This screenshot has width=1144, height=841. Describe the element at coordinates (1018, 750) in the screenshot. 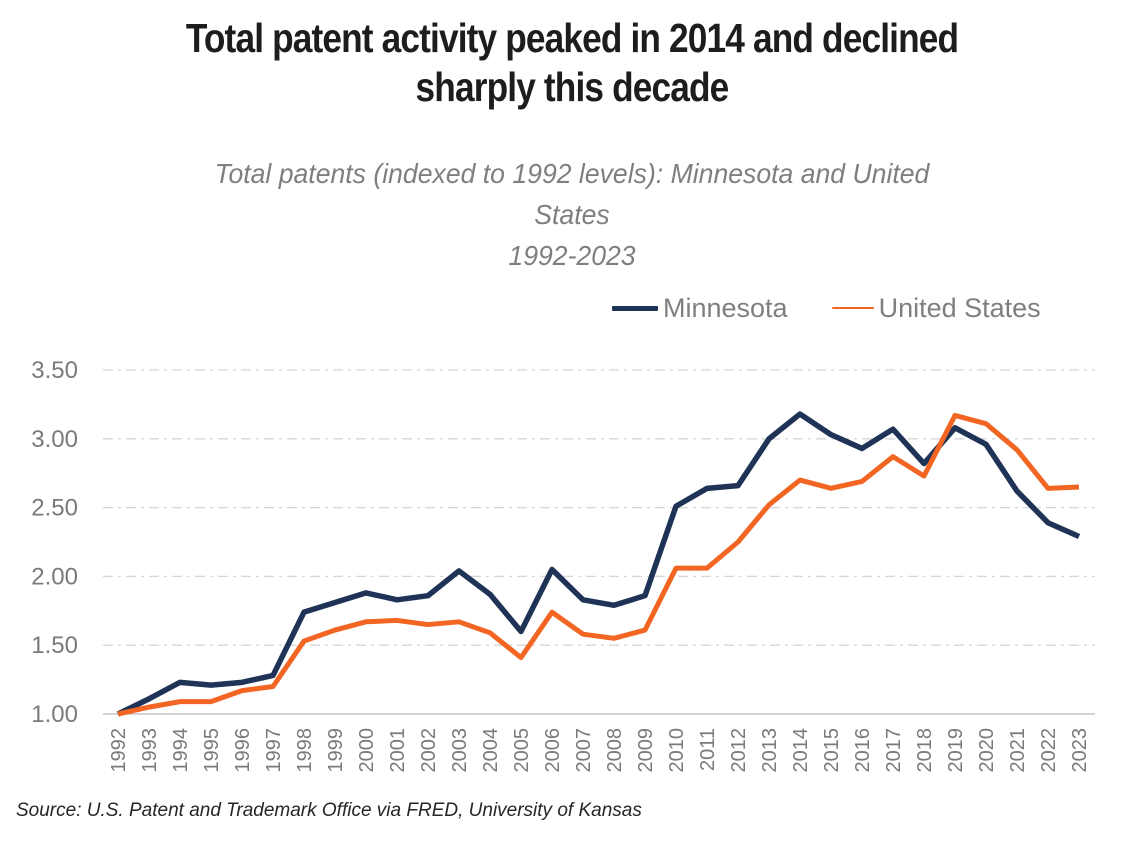

I see `x-axis-tick-label: 2021` at that location.